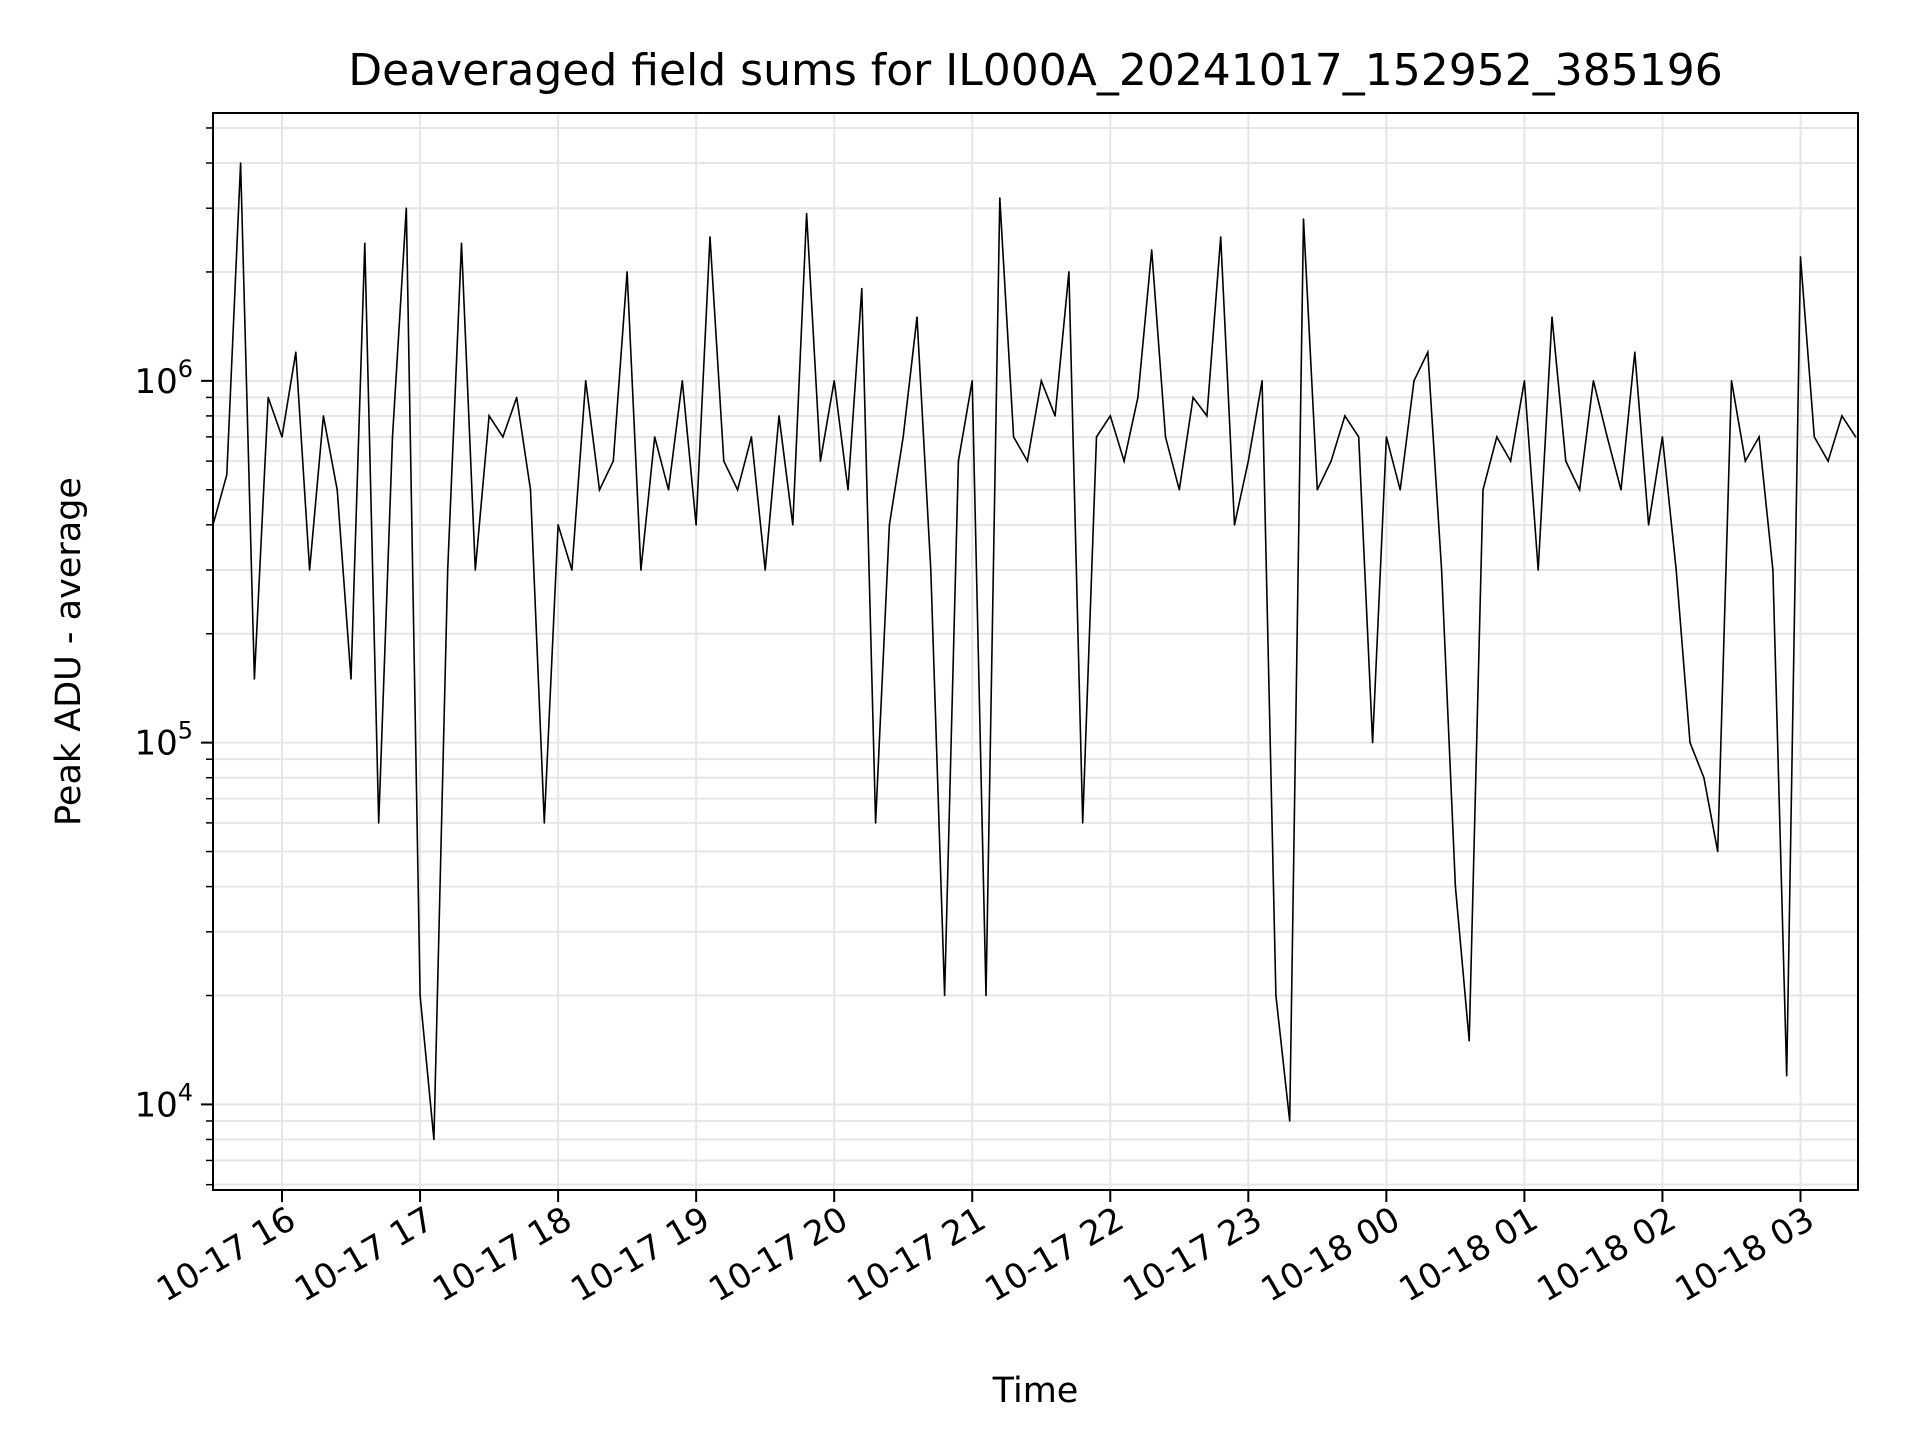  Describe the element at coordinates (1035, 1391) in the screenshot. I see `x-axis-title: Time` at that location.